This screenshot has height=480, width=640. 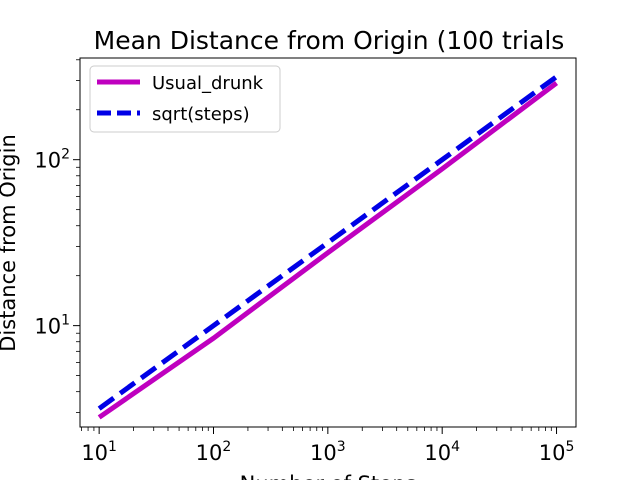 What do you see at coordinates (99, 452) in the screenshot?
I see `x-tick-label: 101` at bounding box center [99, 452].